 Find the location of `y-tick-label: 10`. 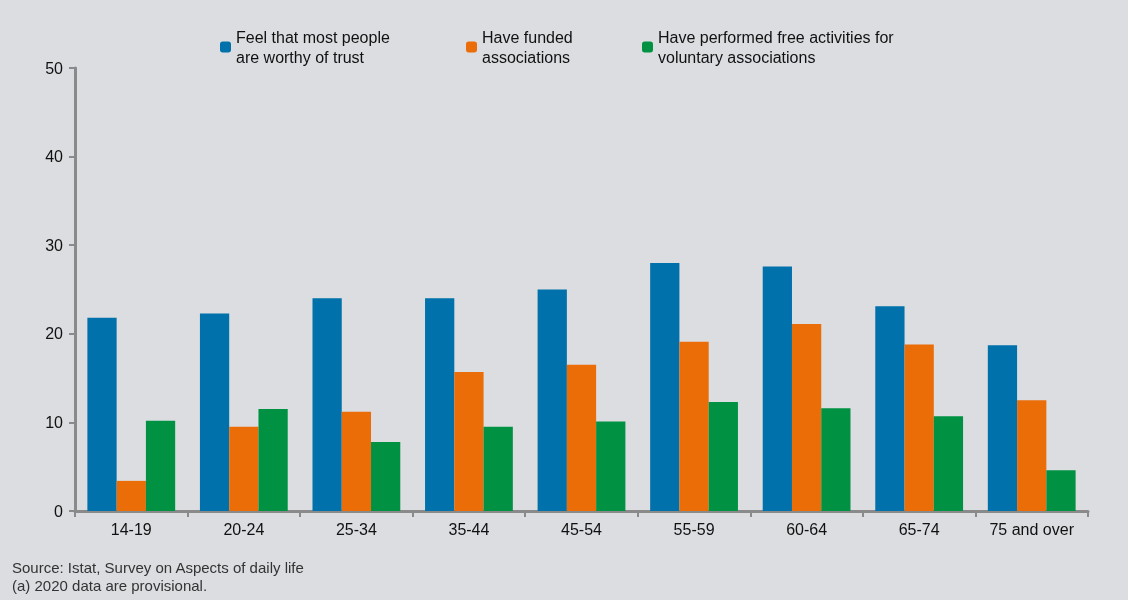

y-tick-label: 10 is located at coordinates (54, 422).